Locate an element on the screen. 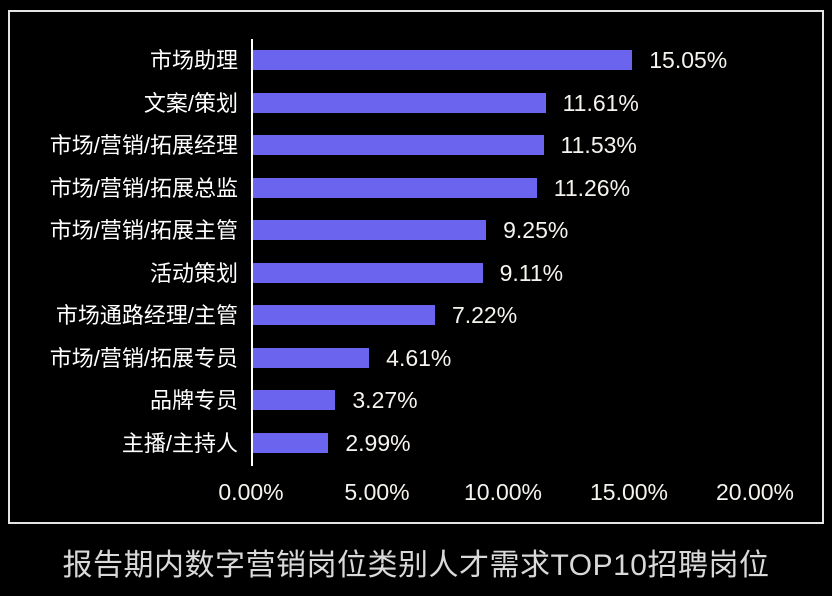  bar-row: 市场通路经理/主管 7.22% is located at coordinates (416, 315).